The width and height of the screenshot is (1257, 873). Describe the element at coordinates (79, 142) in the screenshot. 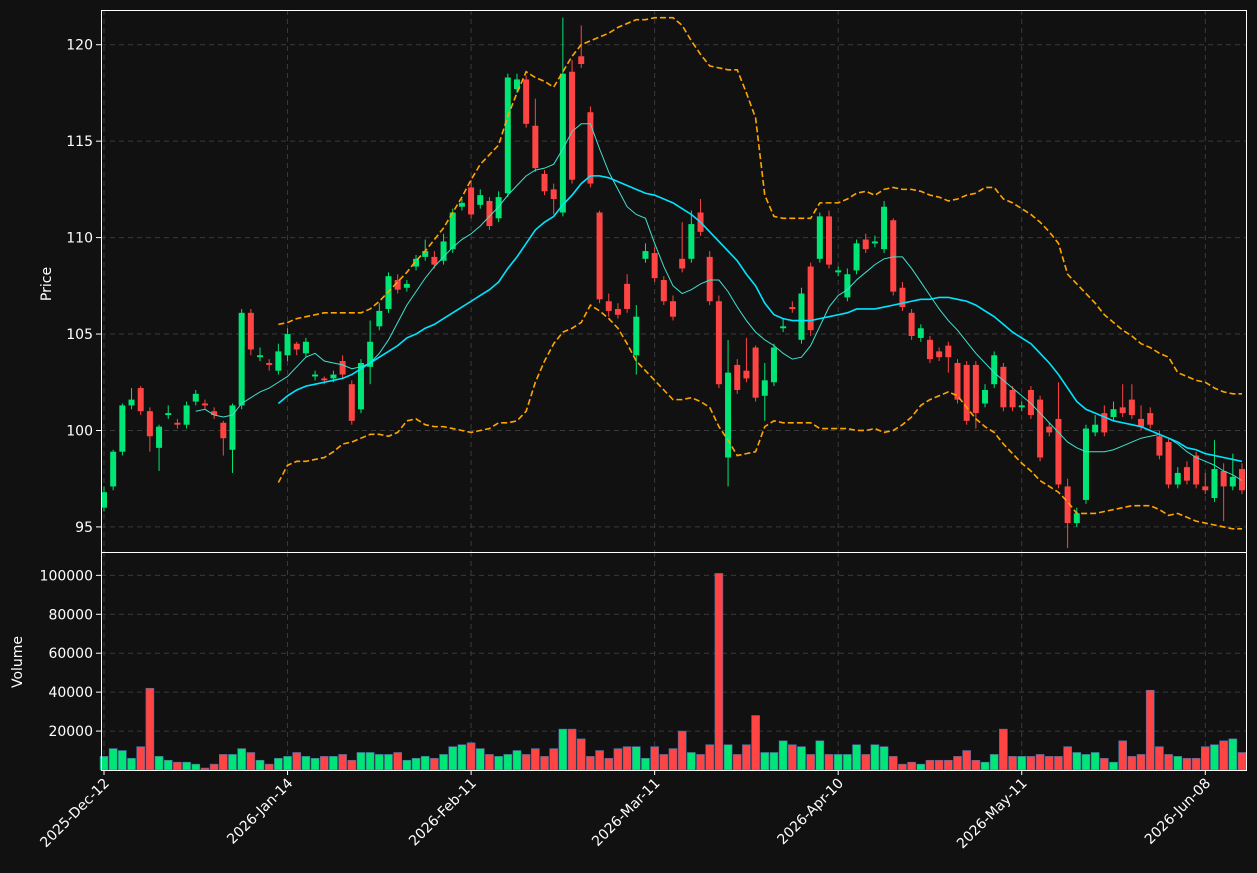

I see `y-tick-label: 115` at that location.